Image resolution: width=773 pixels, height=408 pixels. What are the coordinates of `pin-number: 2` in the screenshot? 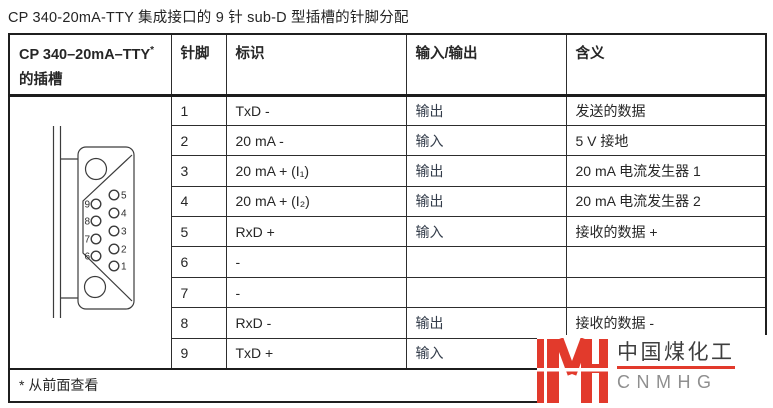 It's located at (198, 140).